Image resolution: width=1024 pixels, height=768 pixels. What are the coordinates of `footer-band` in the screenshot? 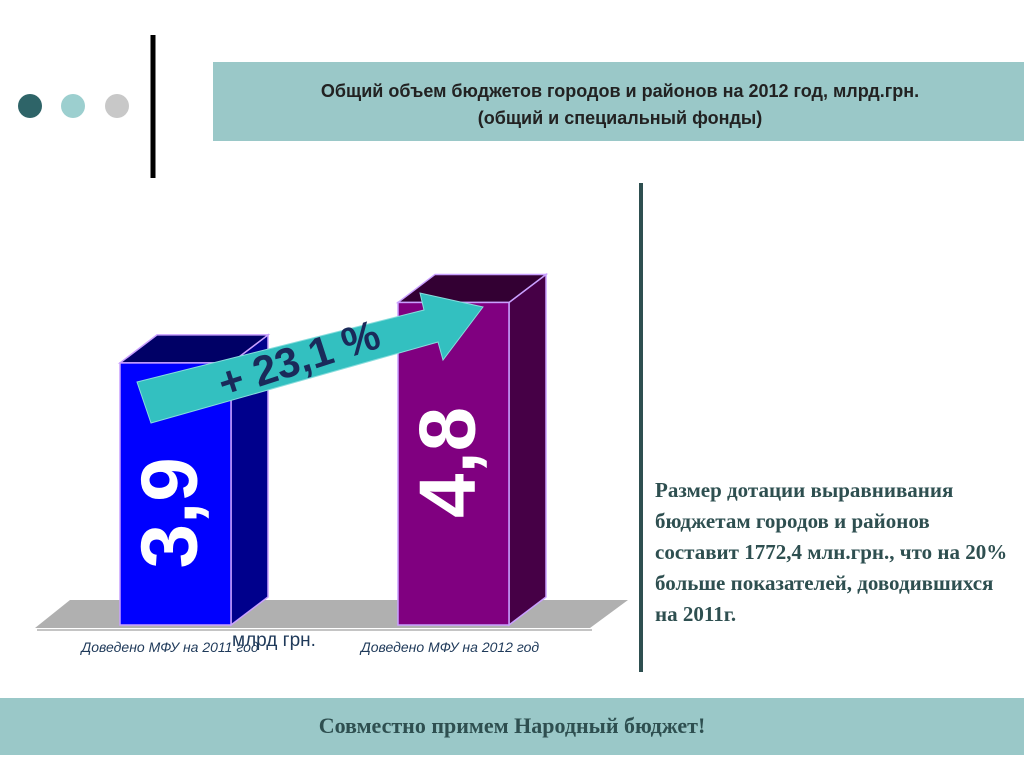 It's located at (512, 726).